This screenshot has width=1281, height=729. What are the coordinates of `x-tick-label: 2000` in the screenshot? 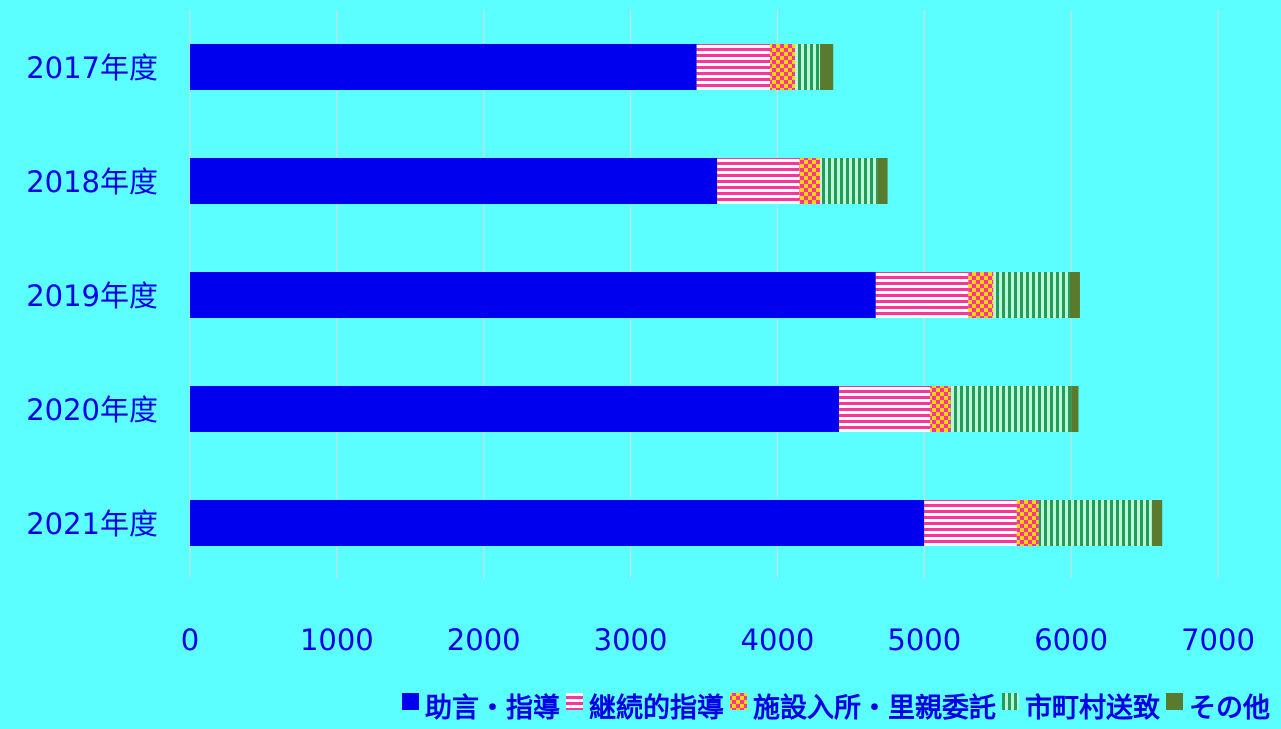 It's located at (484, 640).